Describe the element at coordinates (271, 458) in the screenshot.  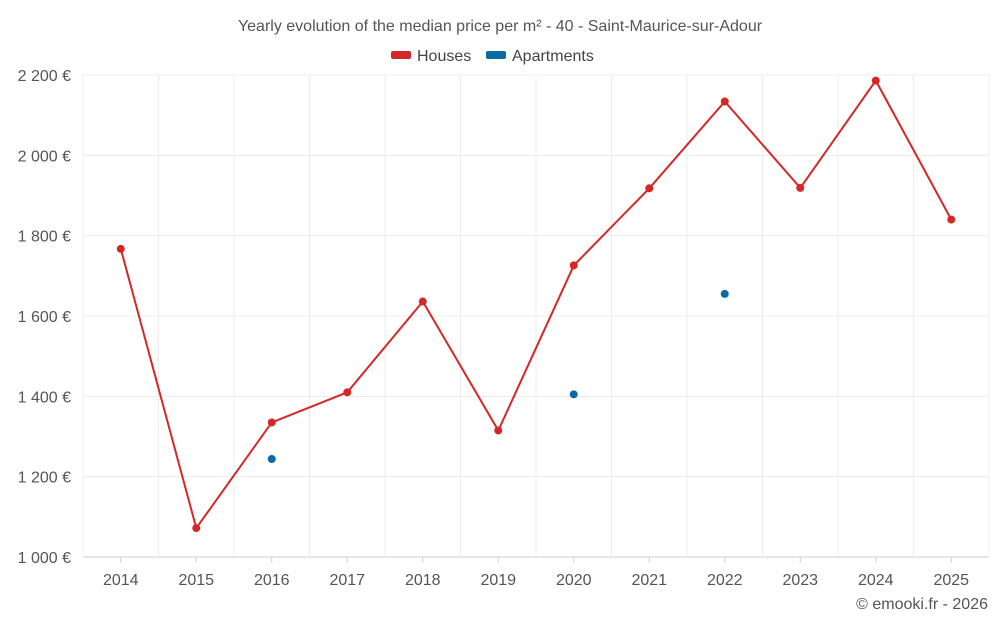
I see `data-point-apartments-2016` at that location.